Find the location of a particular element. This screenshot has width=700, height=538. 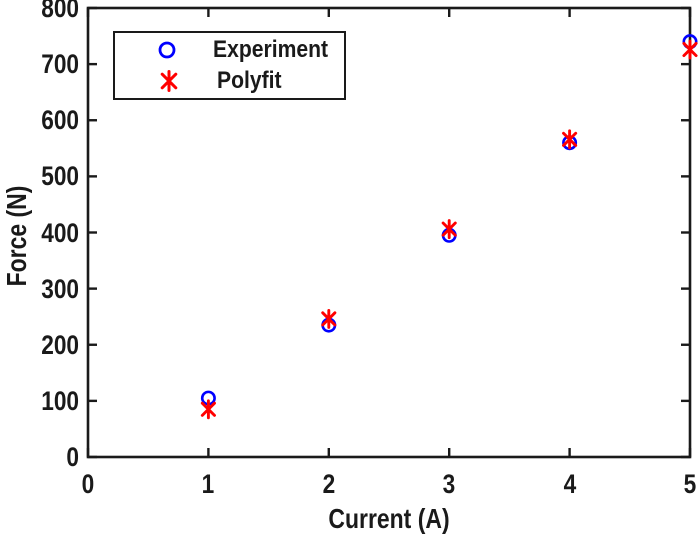

y-tick-label: 800 is located at coordinates (60, 11).